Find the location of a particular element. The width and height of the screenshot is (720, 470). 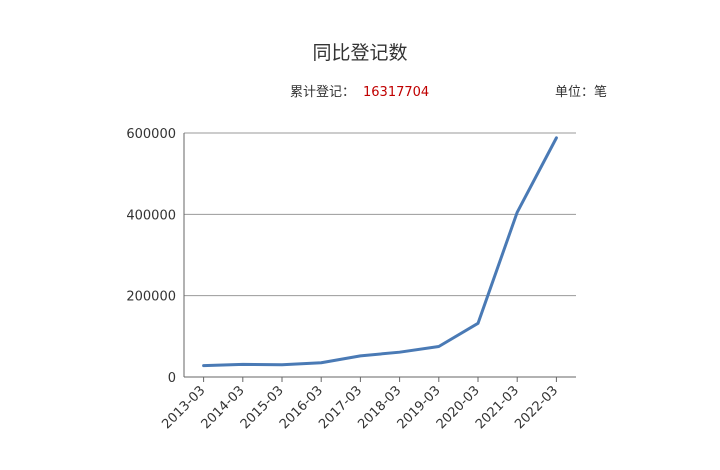

total-label: 累计登记： is located at coordinates (323, 92).